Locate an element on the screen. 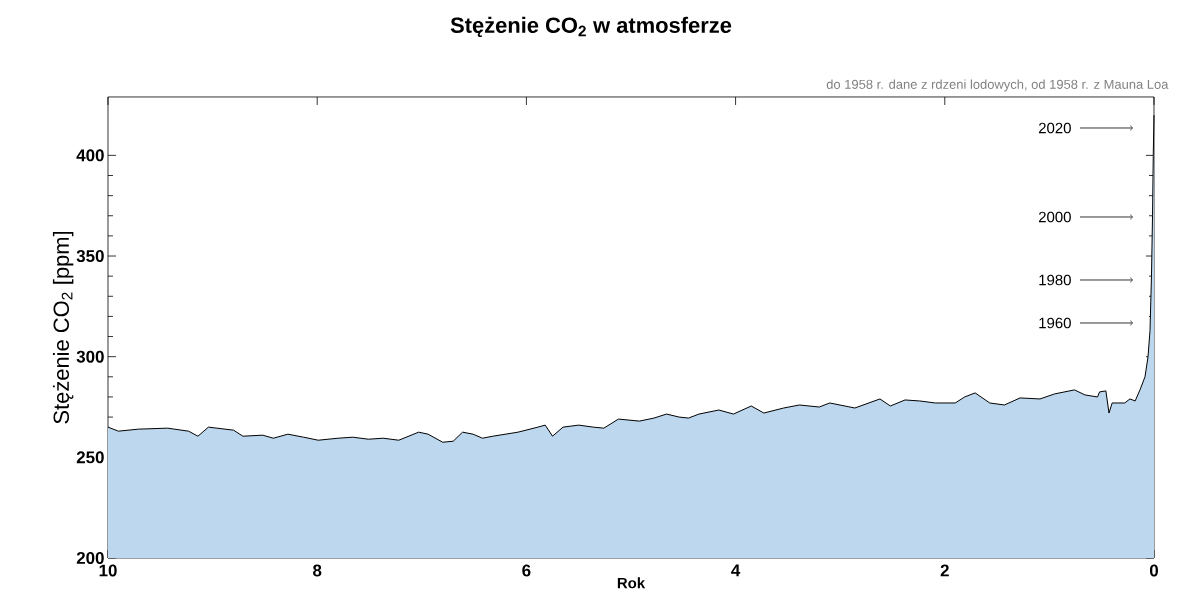 The height and width of the screenshot is (615, 1182). annotation: 1980 is located at coordinates (1055, 280).